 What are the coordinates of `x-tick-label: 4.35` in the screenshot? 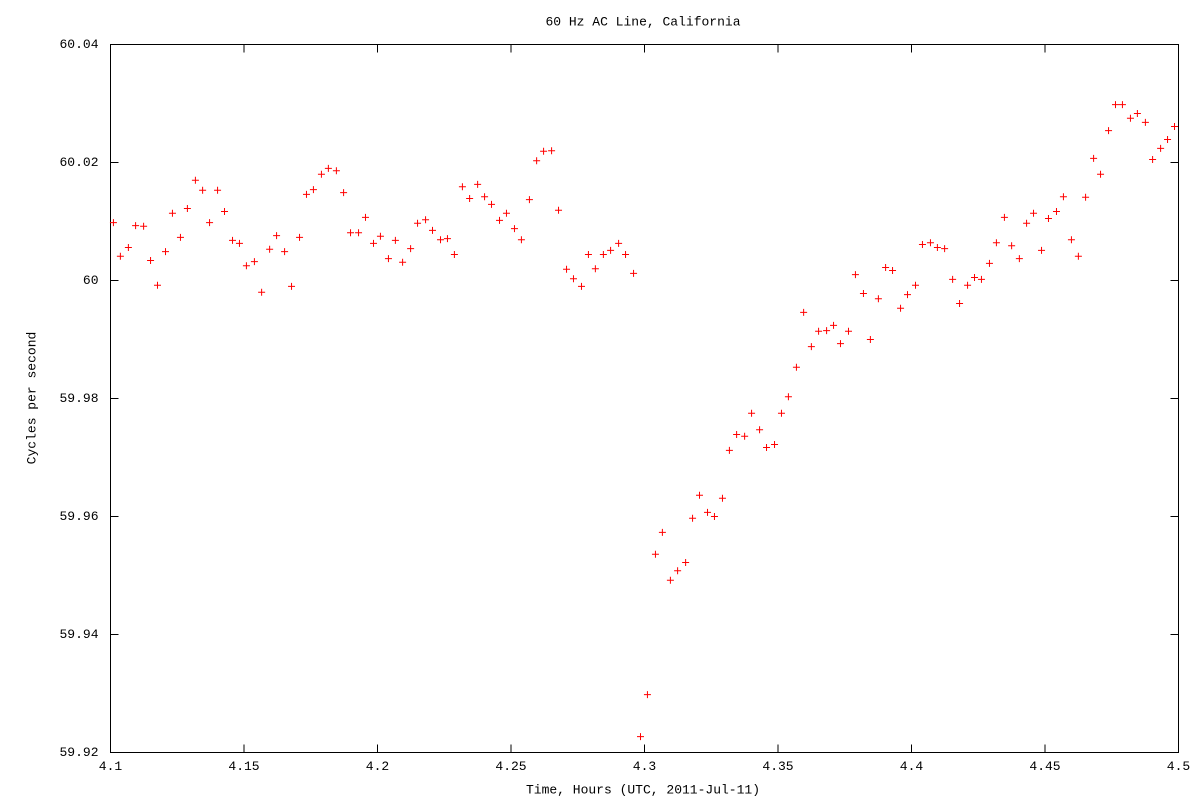 It's located at (777, 766).